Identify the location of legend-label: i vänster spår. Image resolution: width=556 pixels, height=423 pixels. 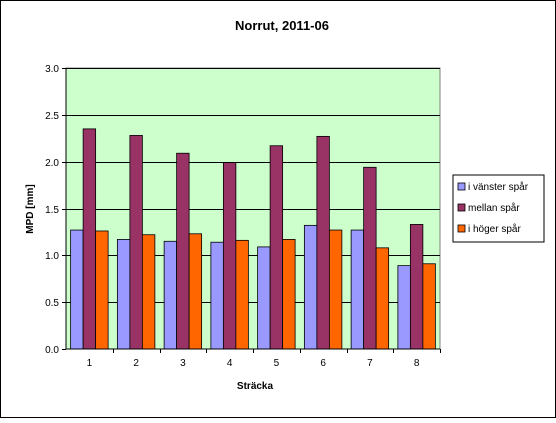
(498, 187).